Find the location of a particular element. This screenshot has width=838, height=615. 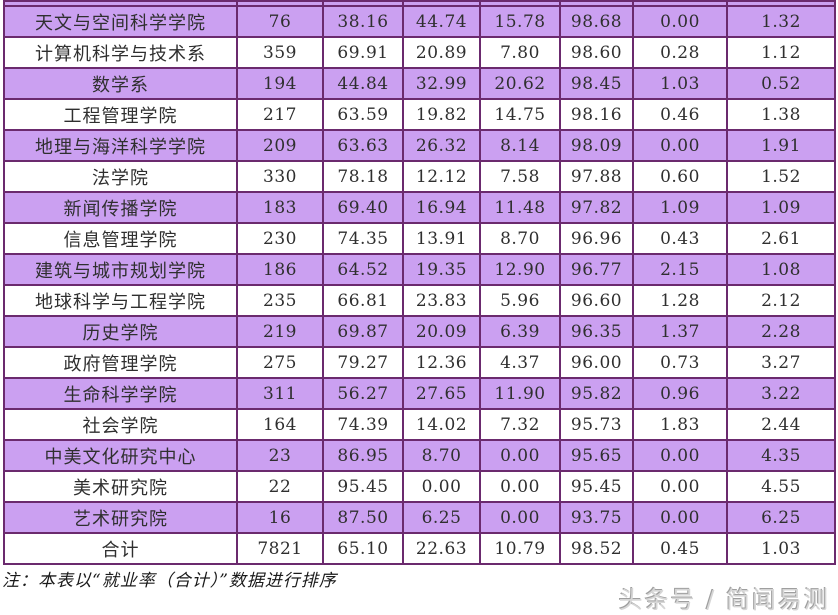

table-row: 生命科学学院 311 56.27 27.65 11.90 95.82 0.96 3.22 is located at coordinates (419, 393).